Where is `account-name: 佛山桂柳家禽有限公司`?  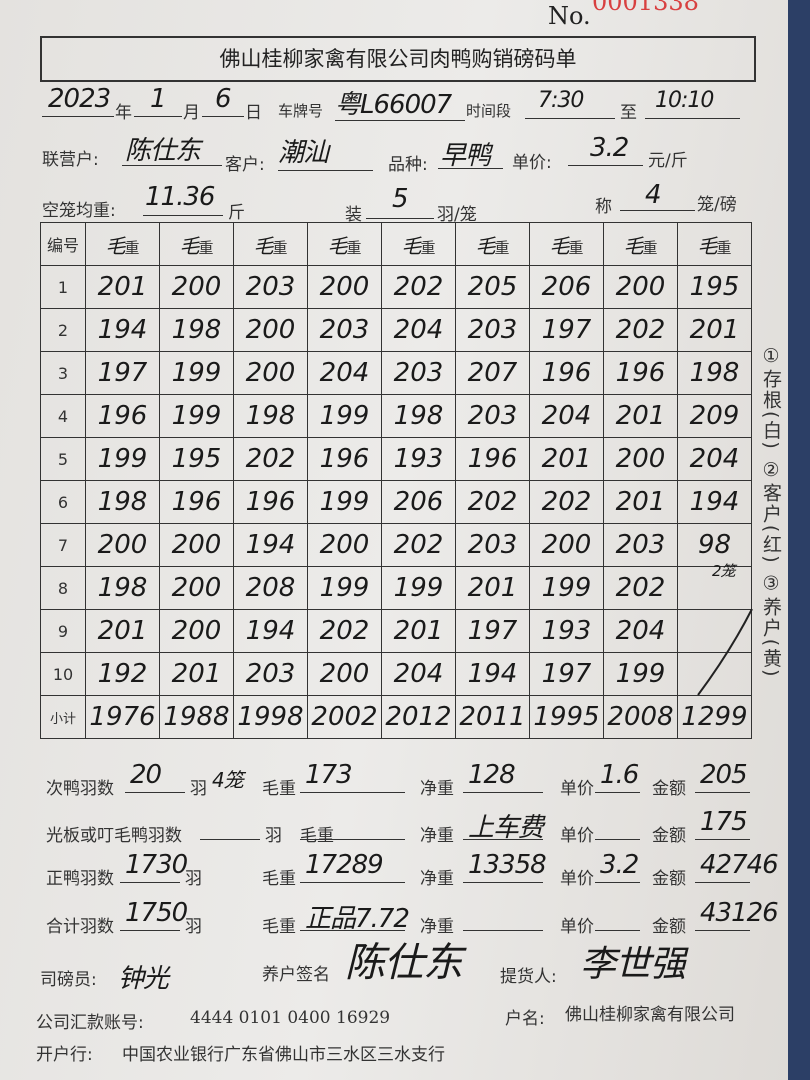
account-name: 佛山桂柳家禽有限公司 is located at coordinates (650, 1015).